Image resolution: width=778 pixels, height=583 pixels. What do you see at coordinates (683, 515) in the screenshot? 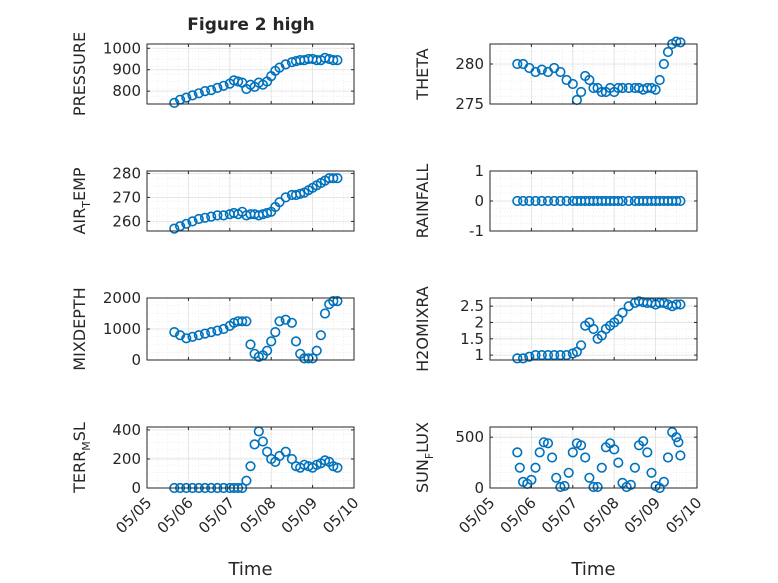
I see `x-tick-label: 05/10` at bounding box center [683, 515].